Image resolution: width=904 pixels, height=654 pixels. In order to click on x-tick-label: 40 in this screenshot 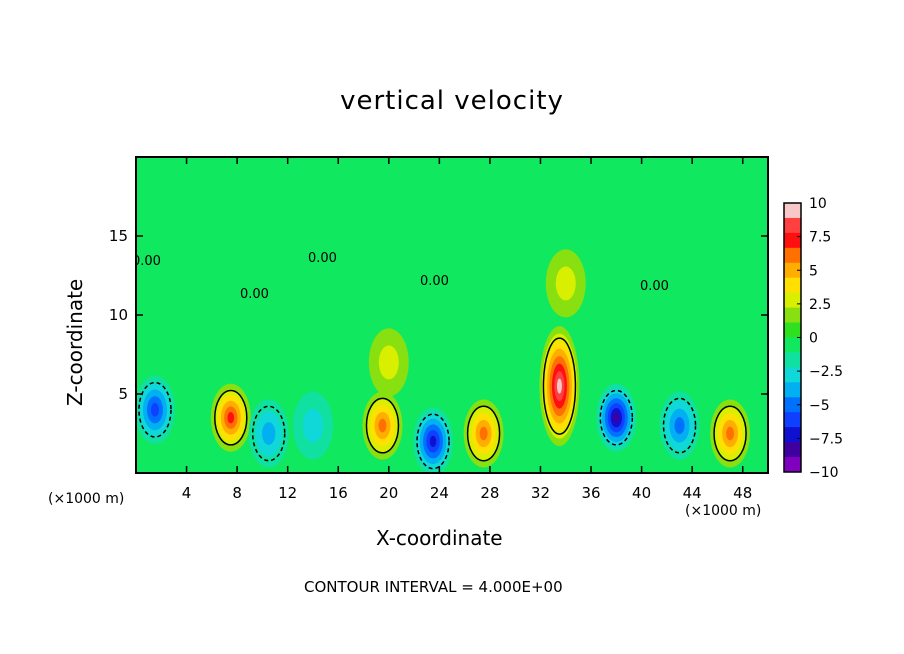, I will do `click(641, 493)`.